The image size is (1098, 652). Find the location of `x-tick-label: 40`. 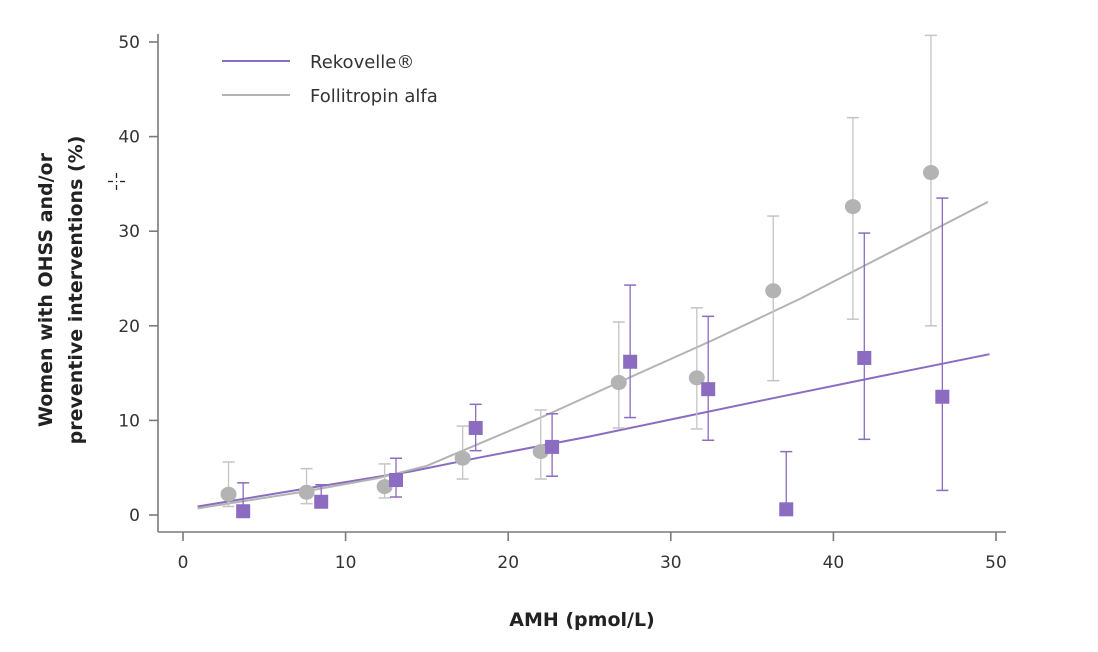

x-tick-label: 40 is located at coordinates (834, 563).